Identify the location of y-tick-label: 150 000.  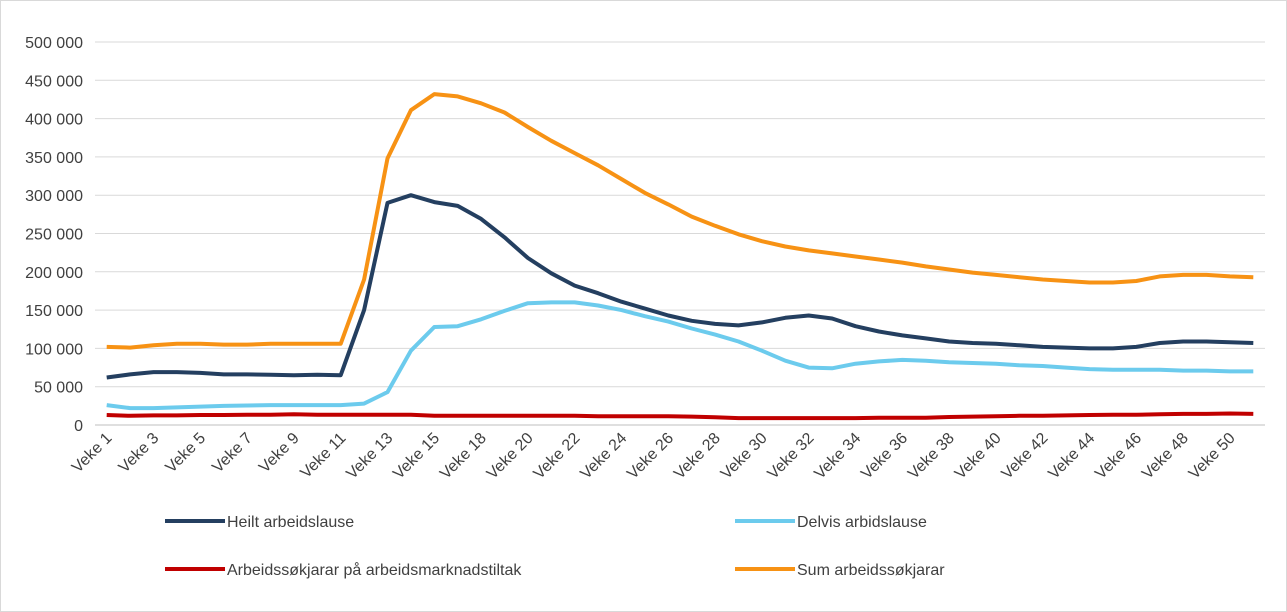
(54, 311).